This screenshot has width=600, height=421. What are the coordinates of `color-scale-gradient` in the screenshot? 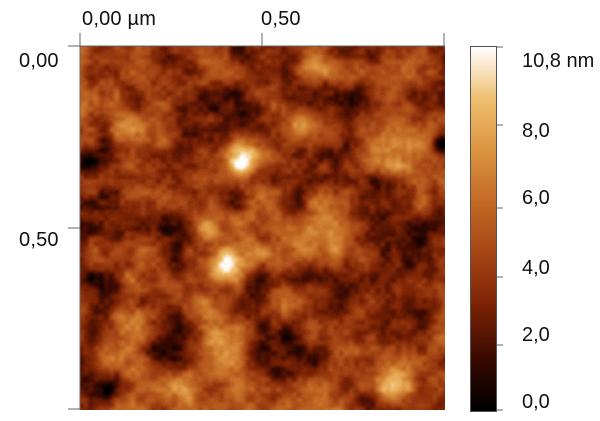 It's located at (483, 229).